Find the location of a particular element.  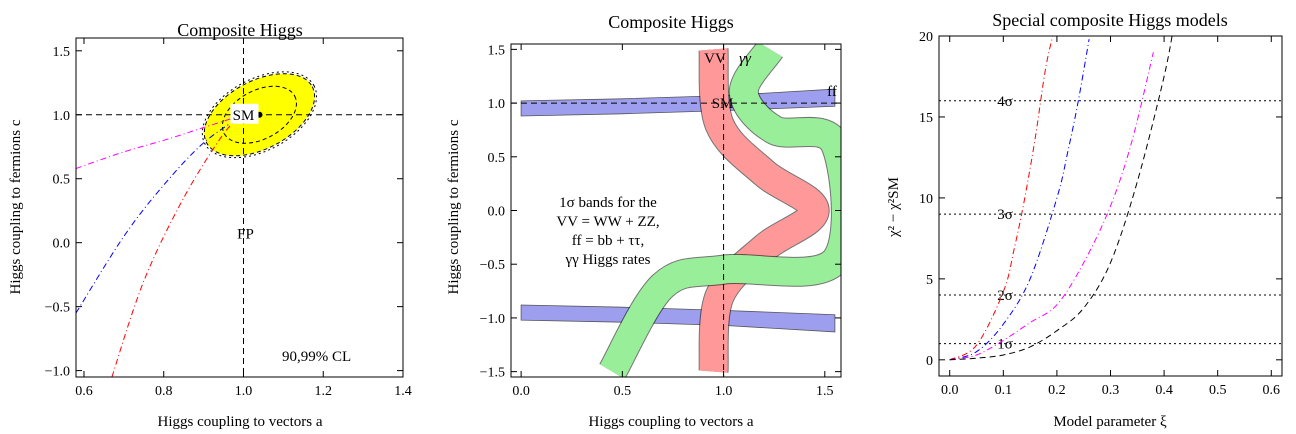

panel2-annotation-line2: VV = WW + ZZ, is located at coordinates (607, 222).